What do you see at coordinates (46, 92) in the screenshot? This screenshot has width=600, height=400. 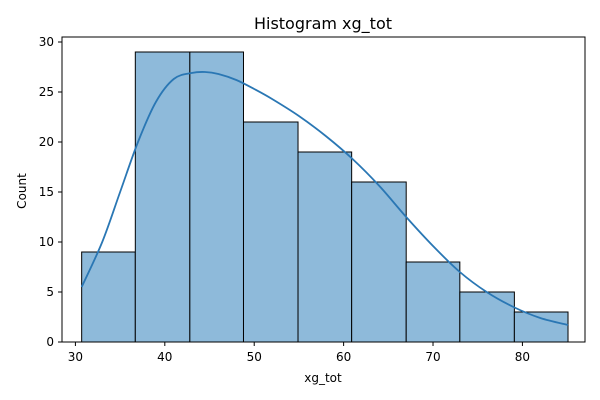 I see `y-tick-label: 25` at bounding box center [46, 92].